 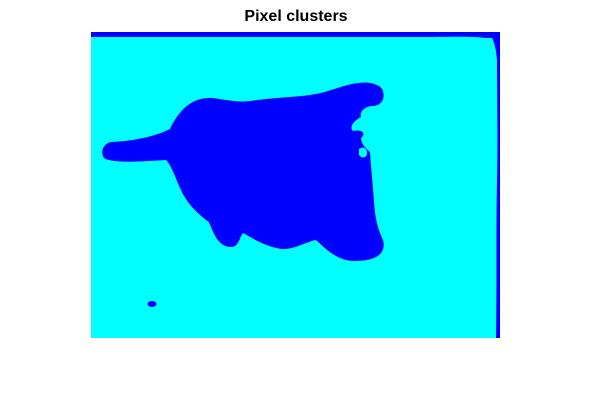 What do you see at coordinates (152, 304) in the screenshot?
I see `cluster-1-dot` at bounding box center [152, 304].